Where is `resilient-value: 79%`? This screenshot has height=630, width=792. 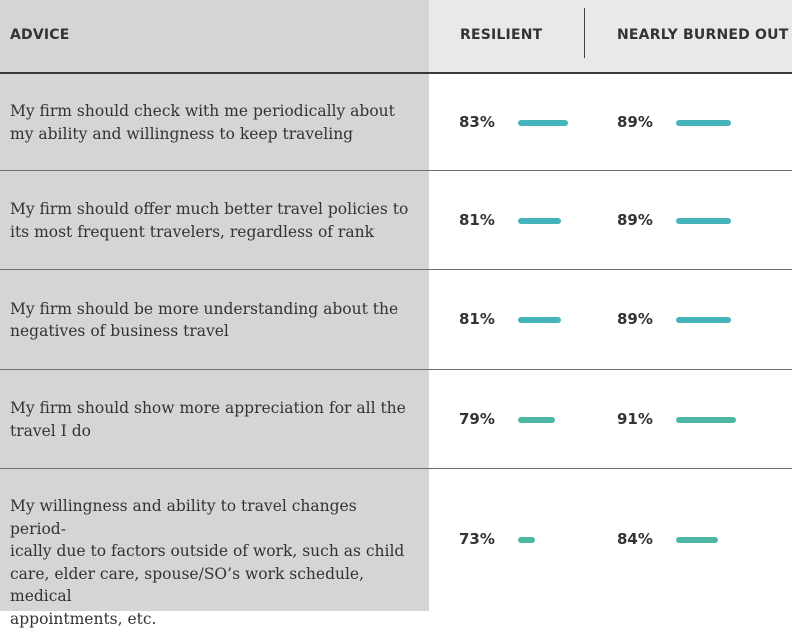 resilient-value: 79% is located at coordinates (477, 418).